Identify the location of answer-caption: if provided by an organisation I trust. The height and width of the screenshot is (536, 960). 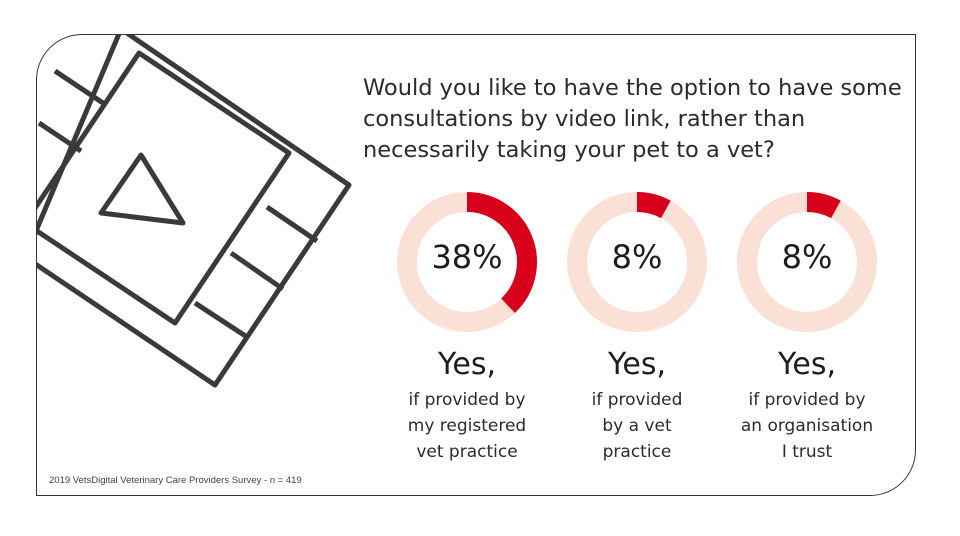
(807, 426).